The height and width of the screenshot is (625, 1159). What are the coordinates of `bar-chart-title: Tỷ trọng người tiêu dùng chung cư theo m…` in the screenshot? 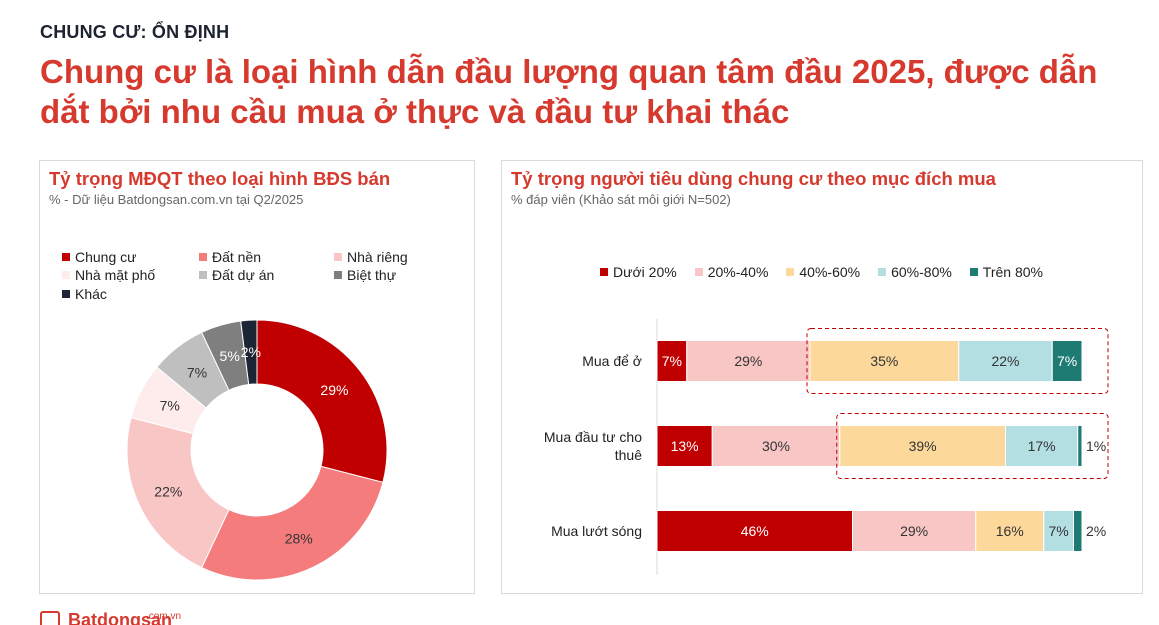 It's located at (753, 178).